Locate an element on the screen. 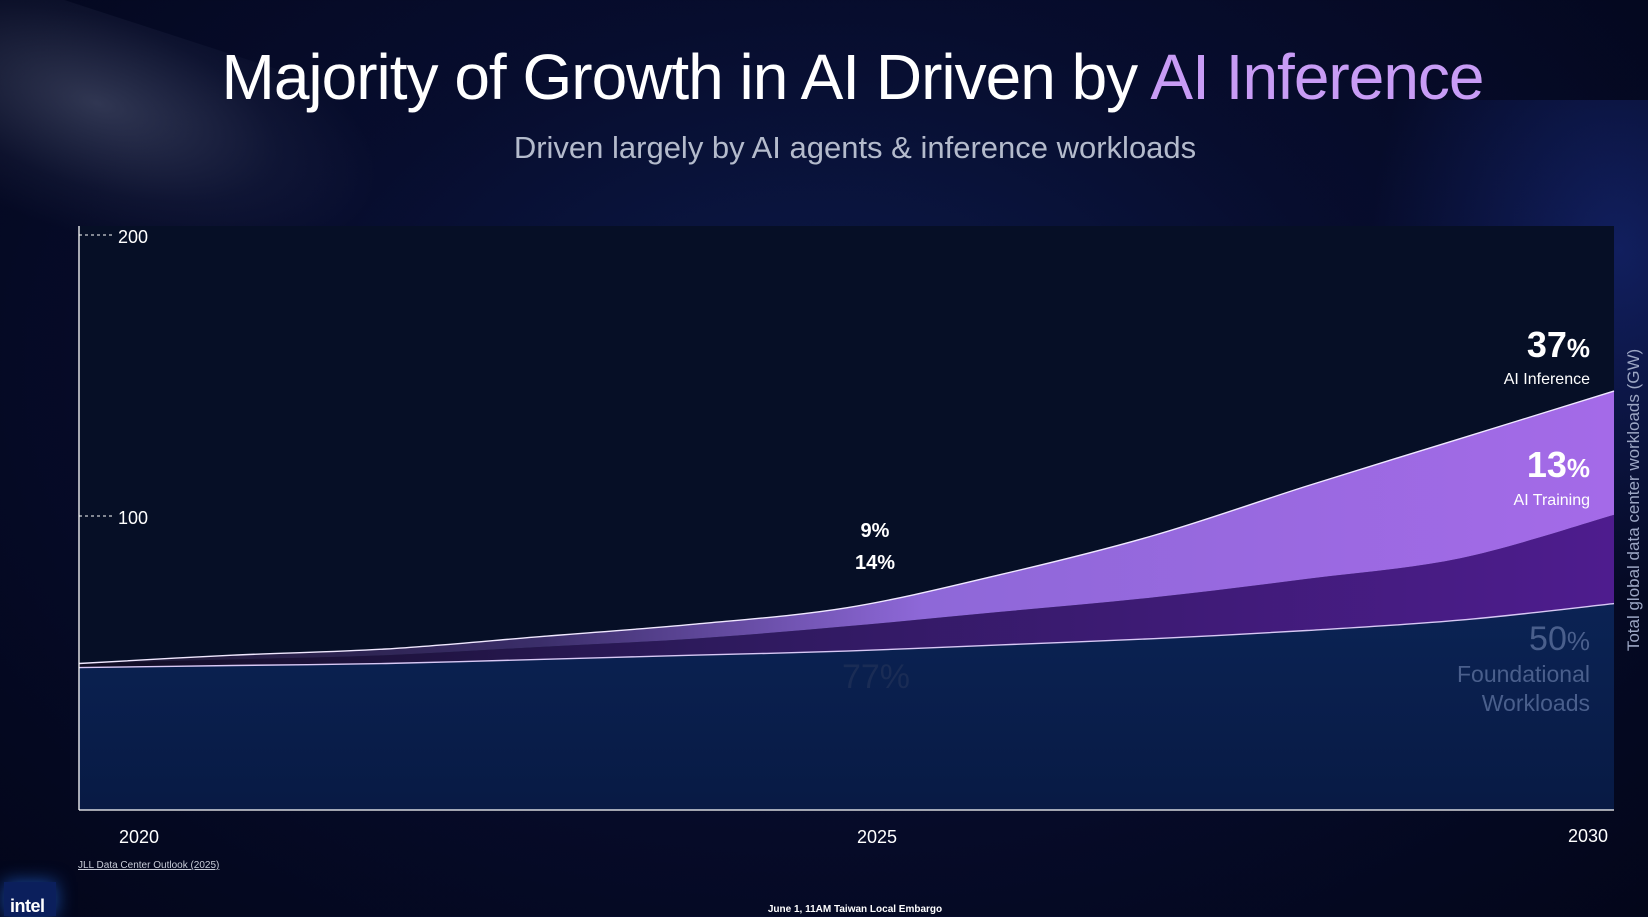  label-2030-training-name: AI Training is located at coordinates (1552, 500).